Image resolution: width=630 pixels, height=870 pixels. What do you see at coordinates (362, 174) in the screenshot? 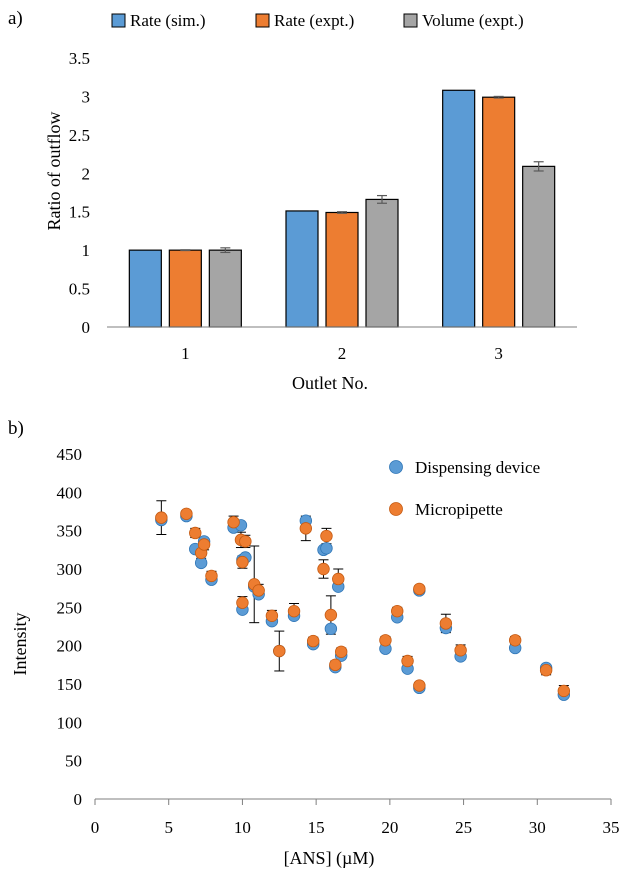
I see `error-bars-a` at bounding box center [362, 174].